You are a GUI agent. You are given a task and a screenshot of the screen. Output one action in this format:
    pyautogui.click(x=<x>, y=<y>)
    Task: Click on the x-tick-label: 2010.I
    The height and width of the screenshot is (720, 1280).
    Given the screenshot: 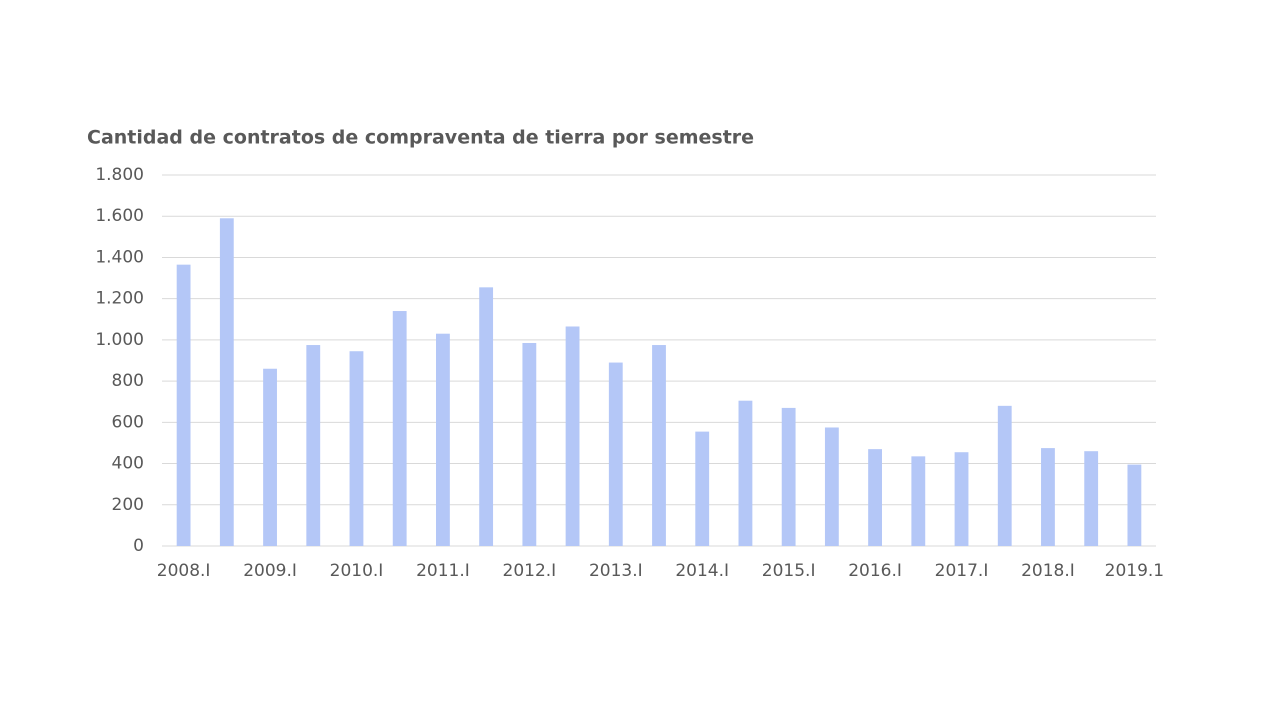 What is the action you would take?
    pyautogui.click(x=357, y=571)
    